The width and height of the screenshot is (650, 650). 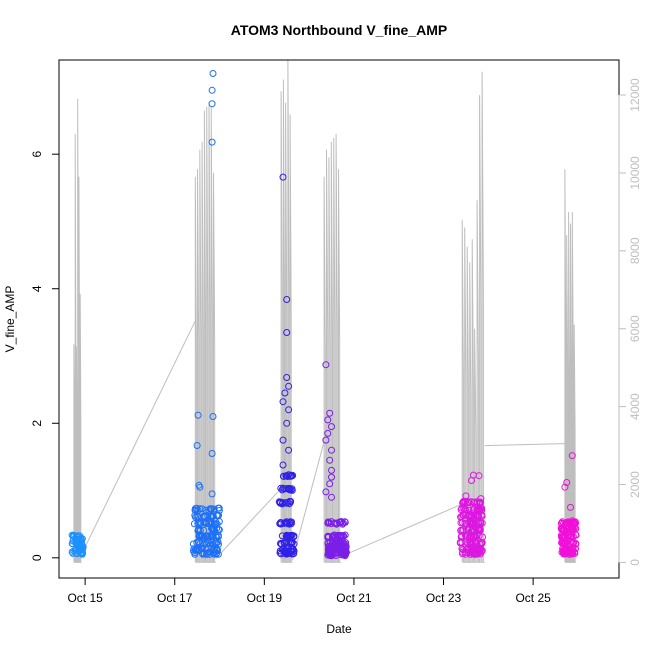 I want to click on y-tick-label: 0, so click(x=37, y=557).